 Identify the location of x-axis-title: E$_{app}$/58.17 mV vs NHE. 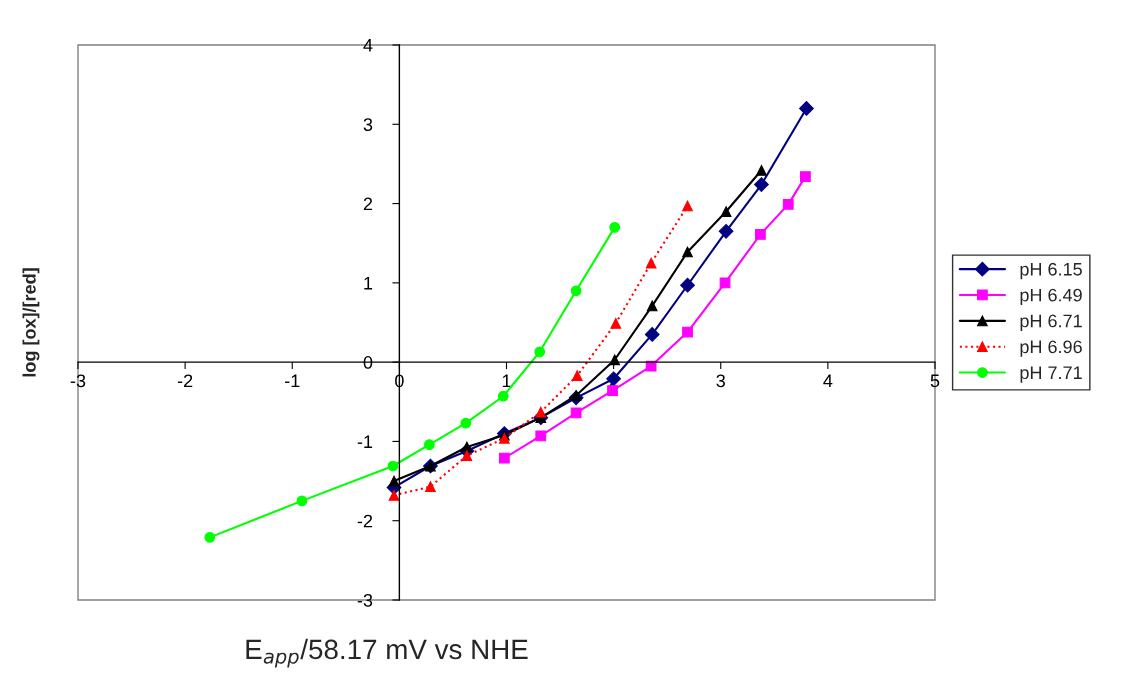
(387, 653).